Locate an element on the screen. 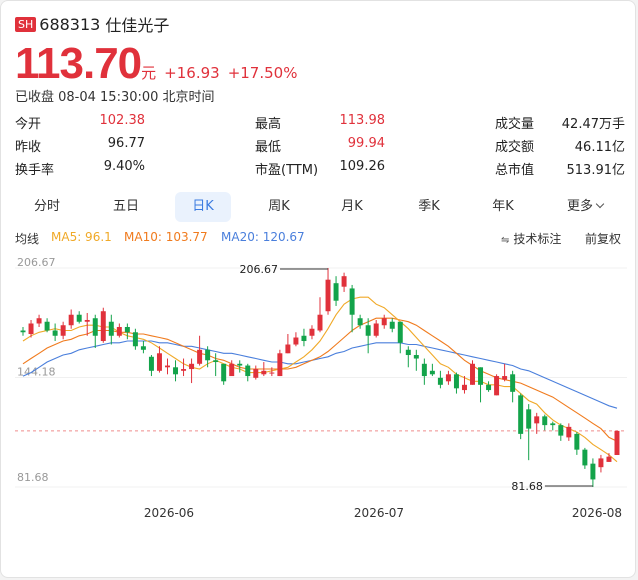  period-tab: 五日 is located at coordinates (126, 207).